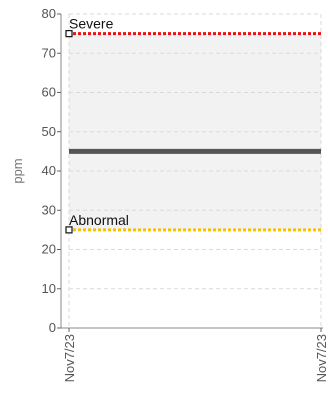 The width and height of the screenshot is (328, 403). Describe the element at coordinates (49, 13) in the screenshot. I see `y-tick-label: 80` at that location.